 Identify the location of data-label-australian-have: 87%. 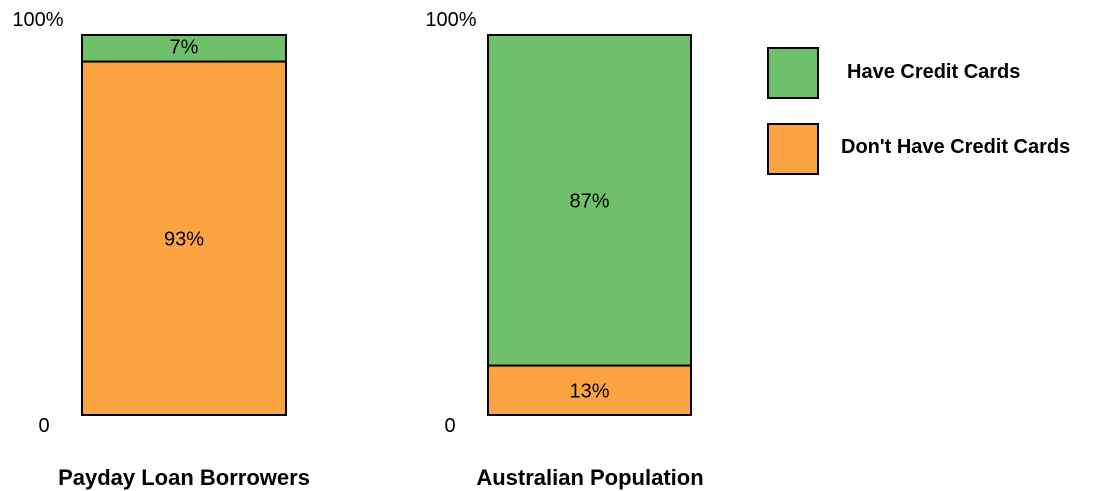
(589, 201).